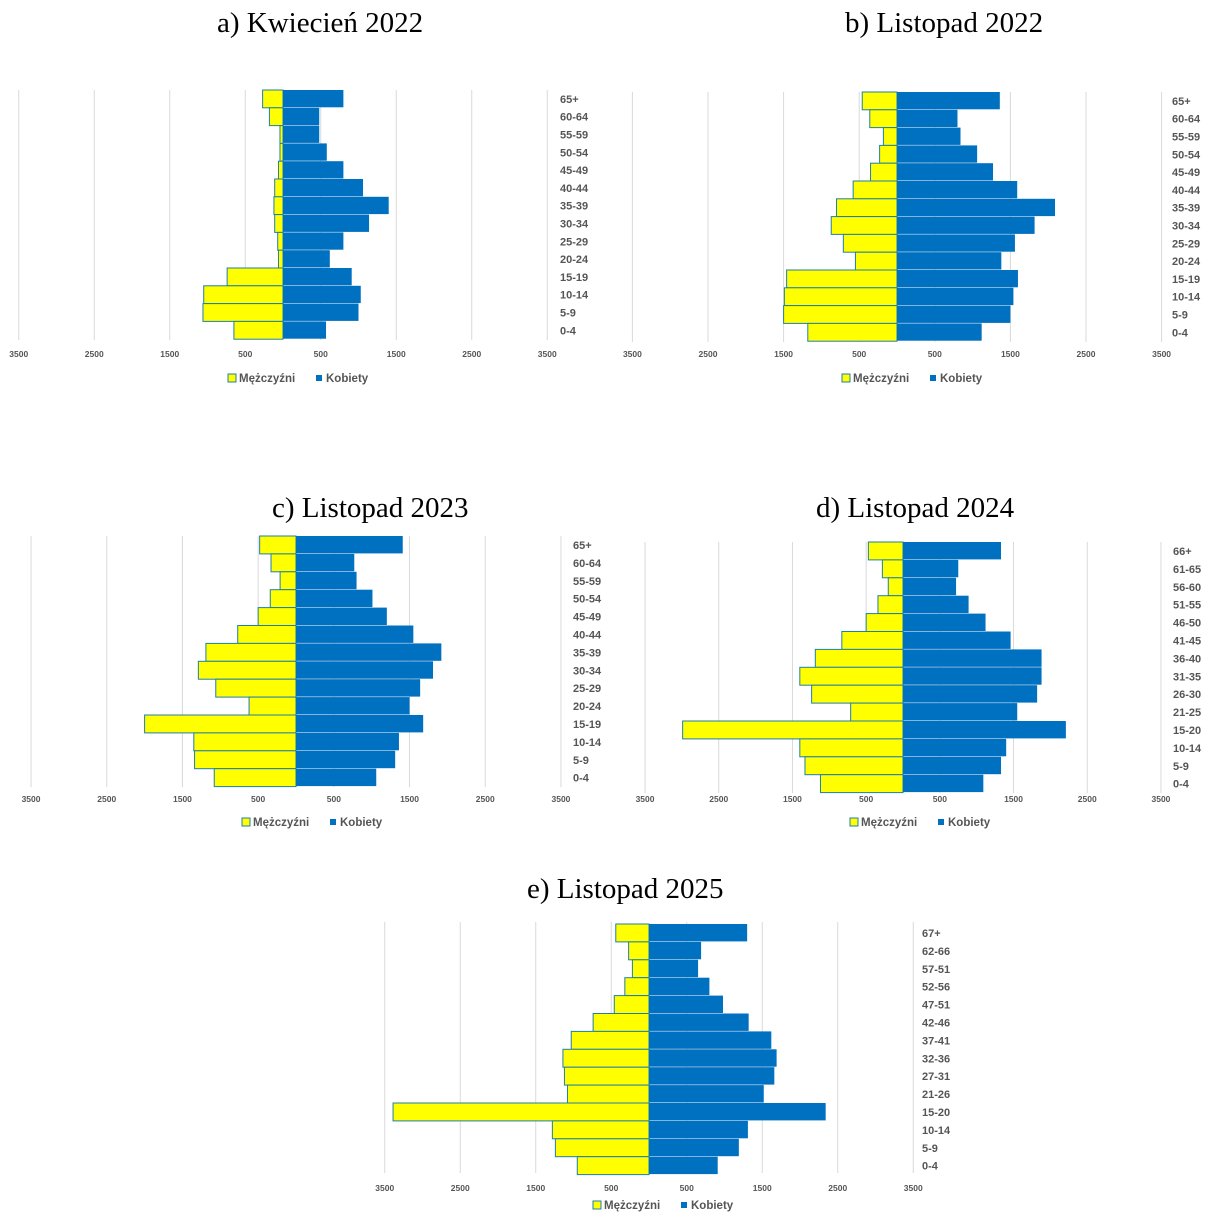 This screenshot has height=1217, width=1211. What do you see at coordinates (936, 970) in the screenshot?
I see `age-label: 57-51` at bounding box center [936, 970].